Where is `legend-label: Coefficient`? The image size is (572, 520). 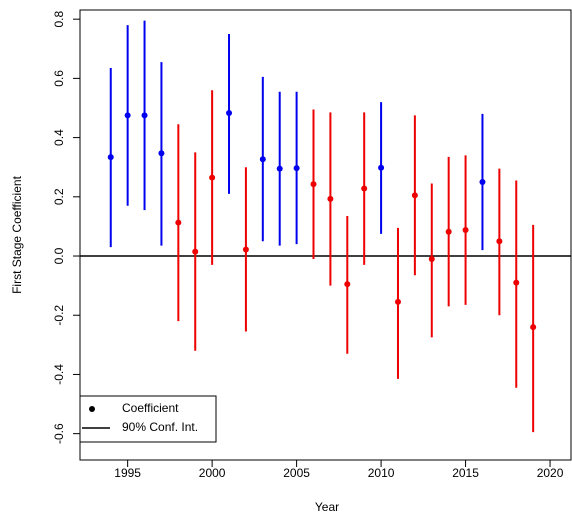
legend-label: Coefficient is located at coordinates (150, 408).